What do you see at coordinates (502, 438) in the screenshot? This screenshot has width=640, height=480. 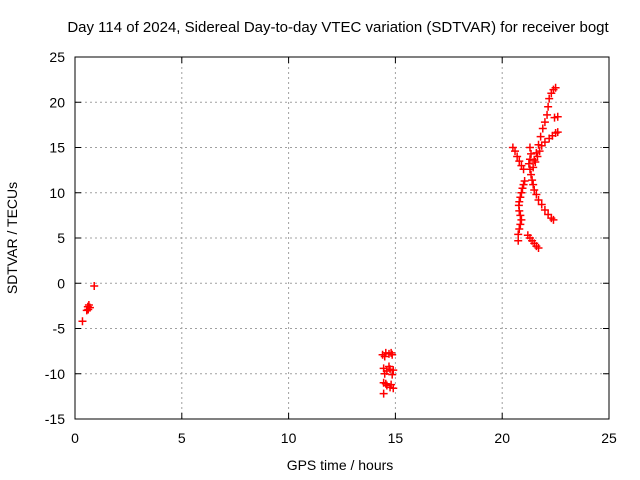 I see `x-tick-label: 20` at bounding box center [502, 438].